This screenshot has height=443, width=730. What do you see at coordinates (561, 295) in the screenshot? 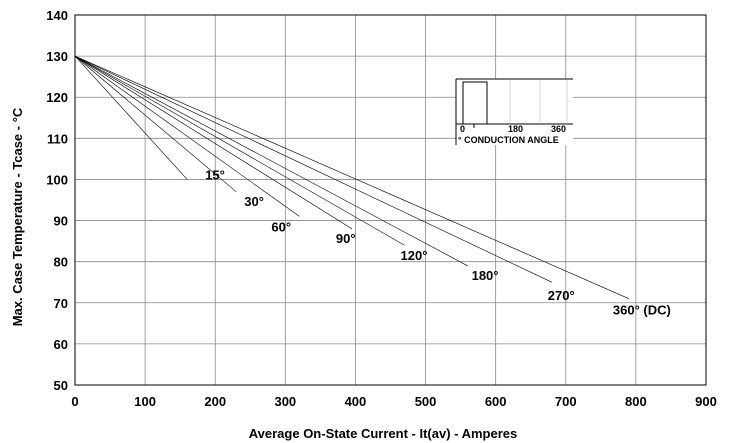
I see `series-label: 270°` at bounding box center [561, 295].